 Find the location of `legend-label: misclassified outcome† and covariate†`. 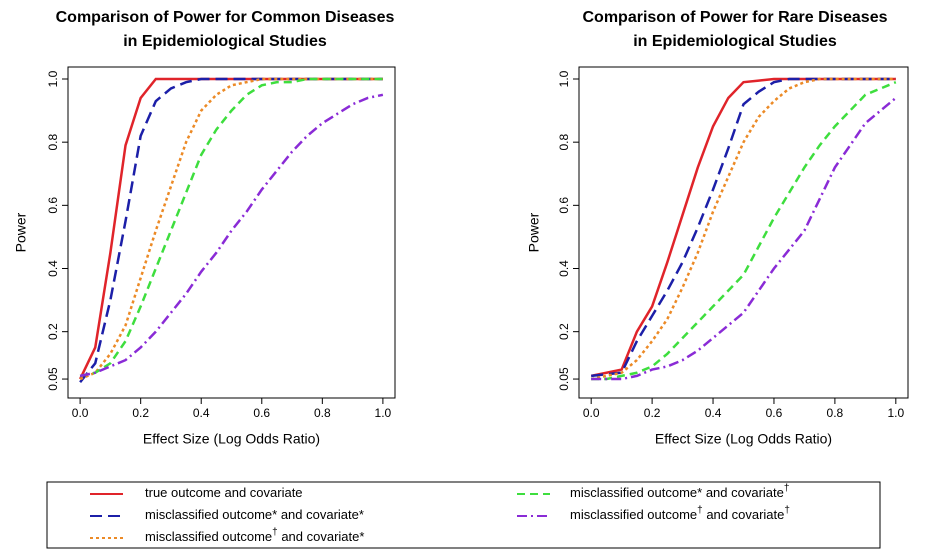

legend-label: misclassified outcome† and covariate† is located at coordinates (680, 513).